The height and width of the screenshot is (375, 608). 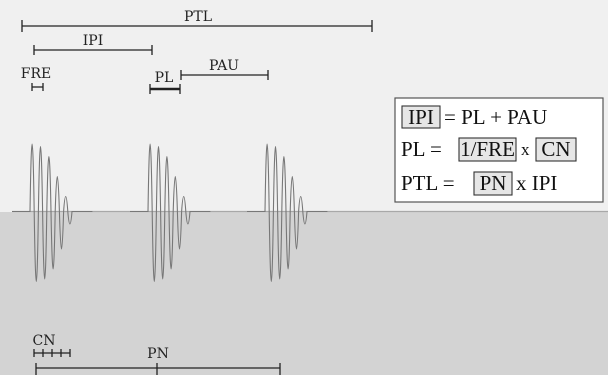 I want to click on fre-measure: FRE, so click(x=36, y=78).